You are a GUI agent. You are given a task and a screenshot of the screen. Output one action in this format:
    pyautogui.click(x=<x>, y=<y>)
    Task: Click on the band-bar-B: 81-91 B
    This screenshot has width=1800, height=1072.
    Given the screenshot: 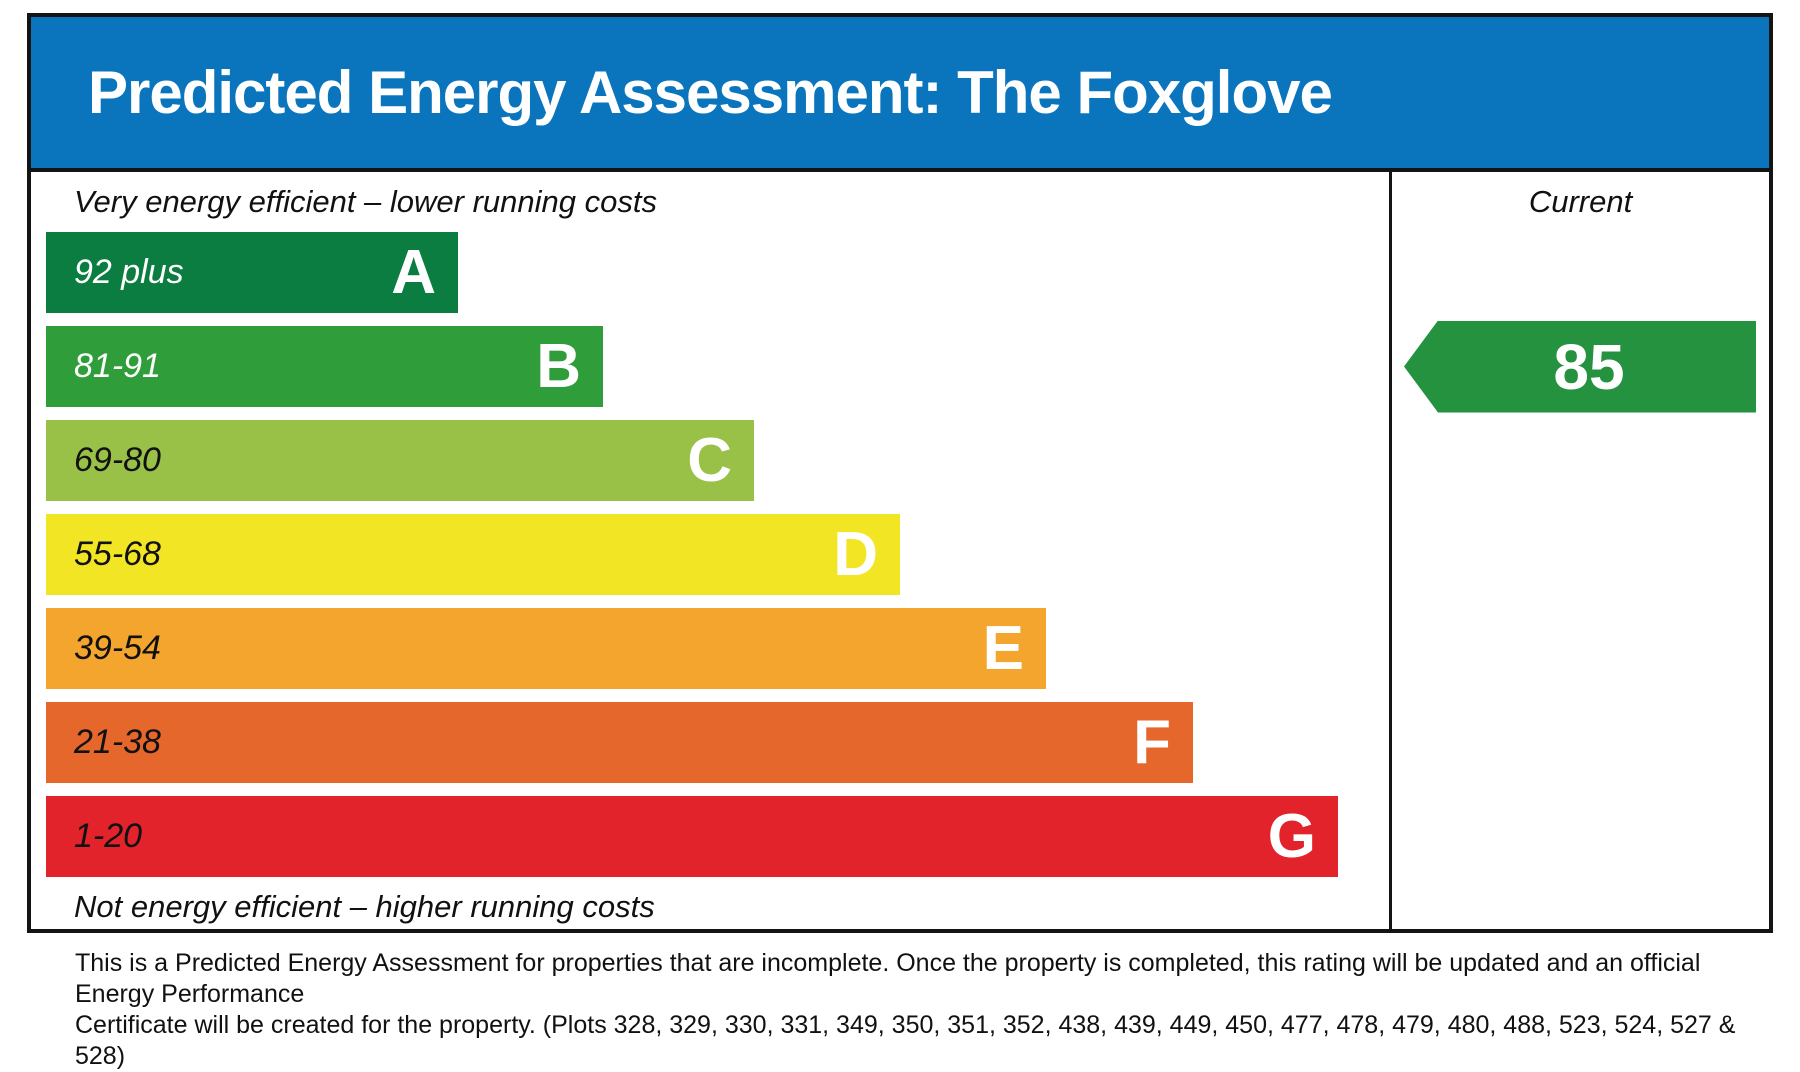 What is the action you would take?
    pyautogui.click(x=324, y=366)
    